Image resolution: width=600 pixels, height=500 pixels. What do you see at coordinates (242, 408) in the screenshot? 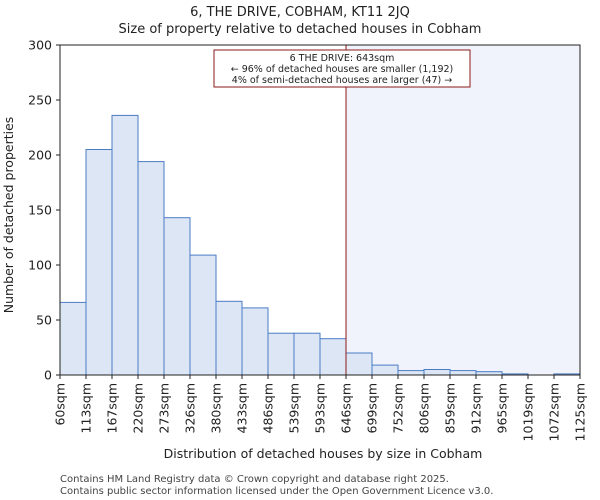
I see `x-tick-label: 433sqm` at bounding box center [242, 408].